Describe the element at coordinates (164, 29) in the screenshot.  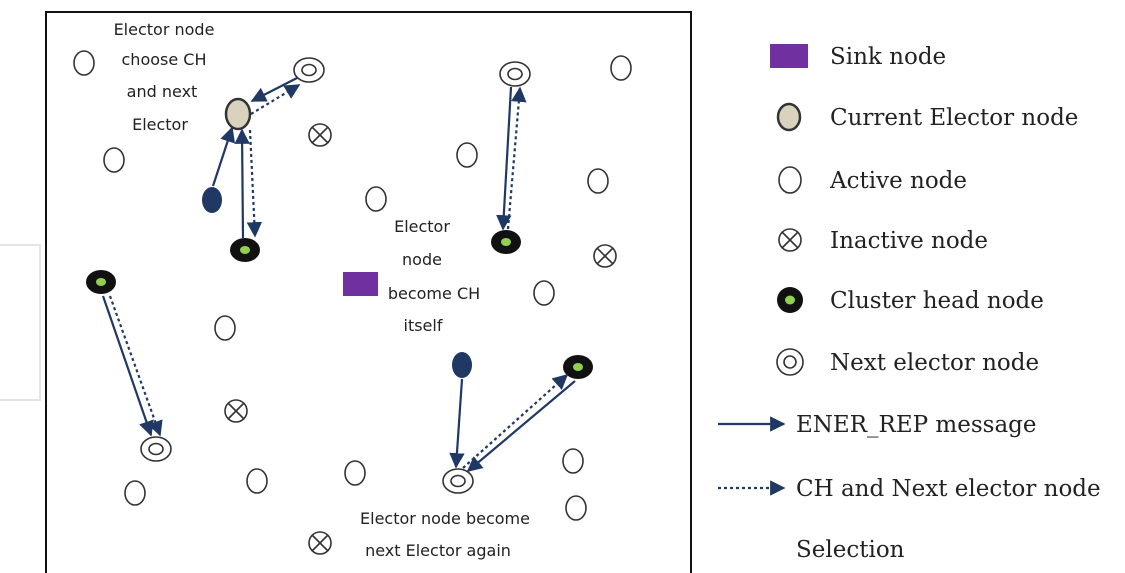
I see `annotation-line: Elector node` at that location.